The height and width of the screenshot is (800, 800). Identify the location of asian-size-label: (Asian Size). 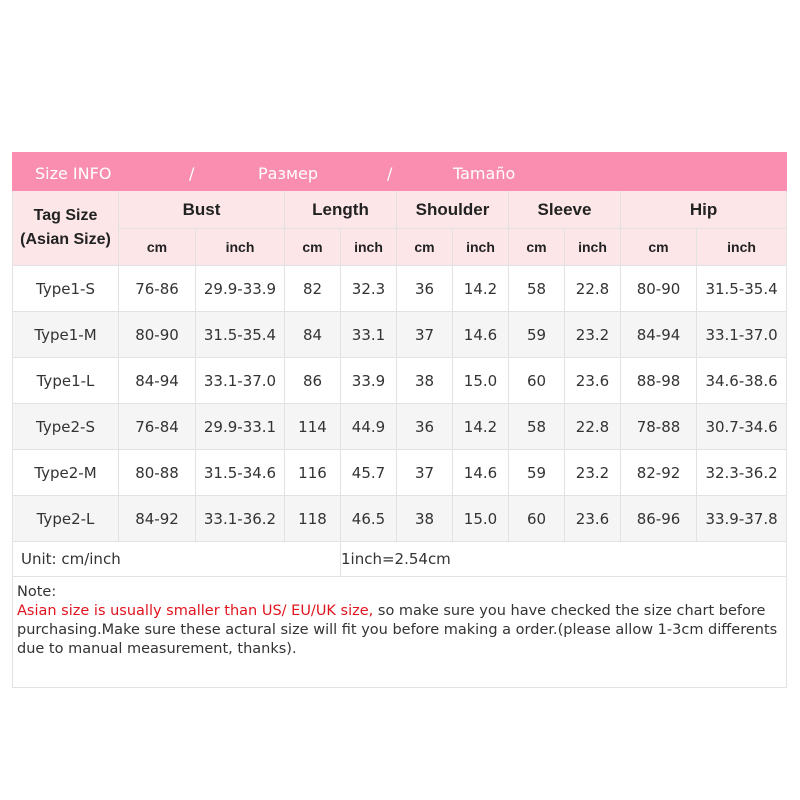
(65, 239).